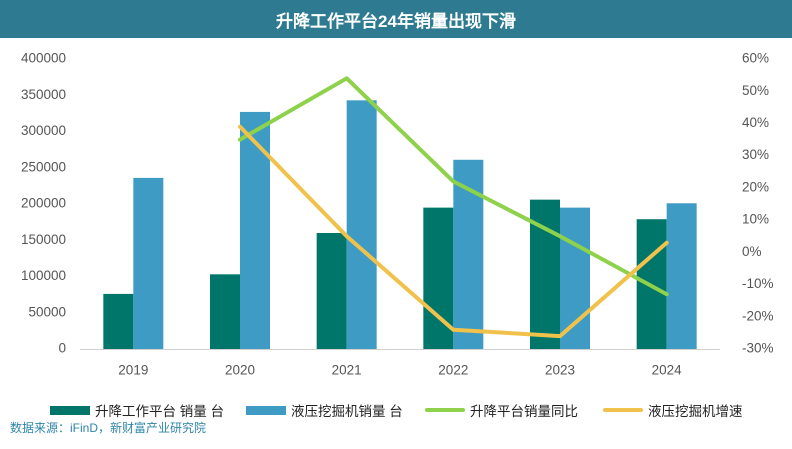  Describe the element at coordinates (43, 166) in the screenshot. I see `y-left-tick-label: 250000` at that location.